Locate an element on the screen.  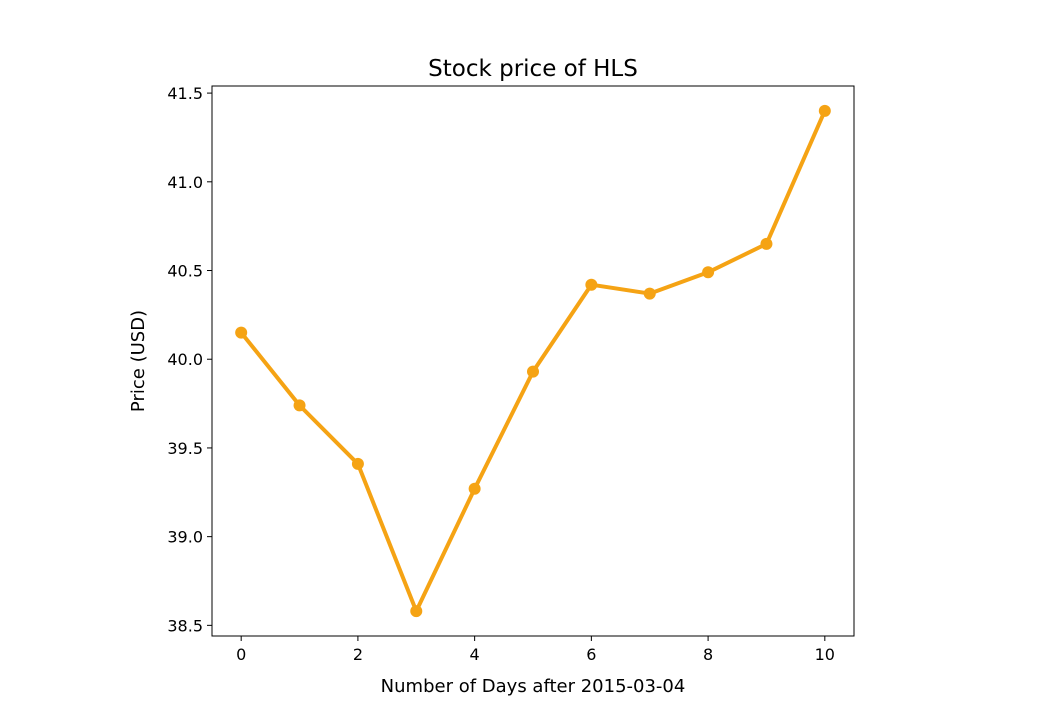
x-tick-label: 10 is located at coordinates (825, 654).